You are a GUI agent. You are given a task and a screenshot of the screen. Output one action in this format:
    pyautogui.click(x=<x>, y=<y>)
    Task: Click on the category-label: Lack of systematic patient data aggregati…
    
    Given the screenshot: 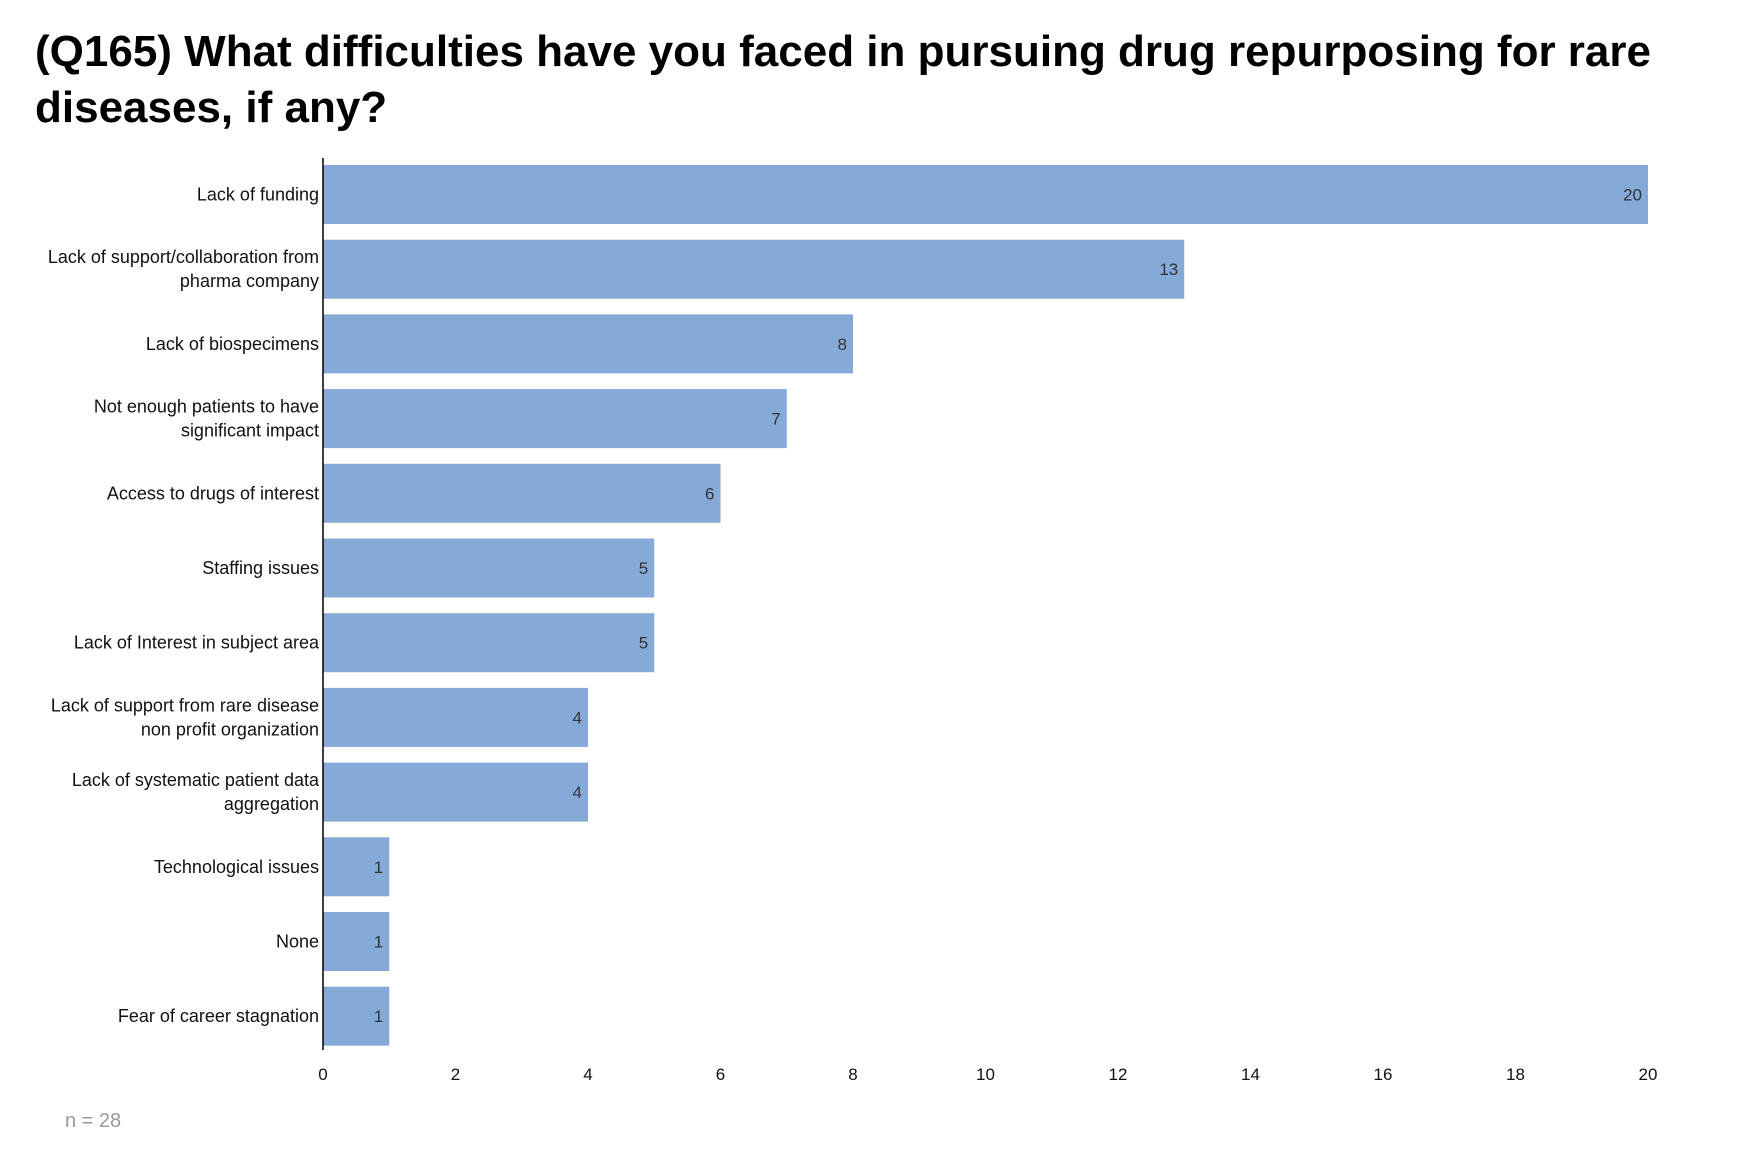 What is the action you would take?
    pyautogui.click(x=196, y=792)
    